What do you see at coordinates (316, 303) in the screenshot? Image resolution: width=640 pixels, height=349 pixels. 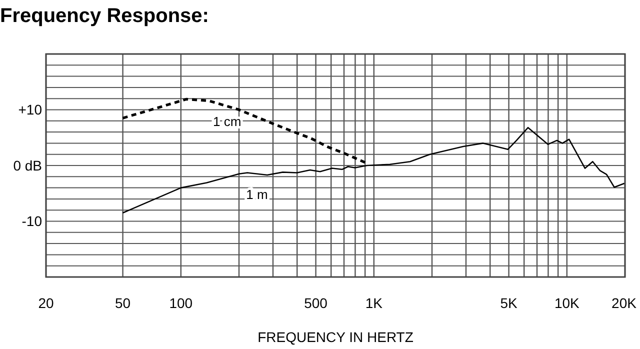 I see `x-tick-label: 500` at bounding box center [316, 303].